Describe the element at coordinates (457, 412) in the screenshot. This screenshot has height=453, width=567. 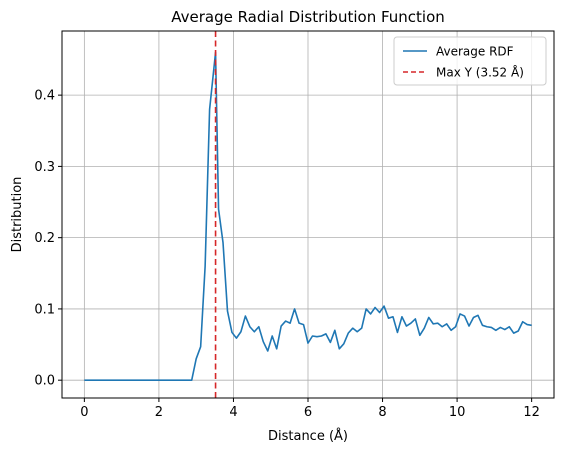
I see `x-tick-label: 10` at that location.